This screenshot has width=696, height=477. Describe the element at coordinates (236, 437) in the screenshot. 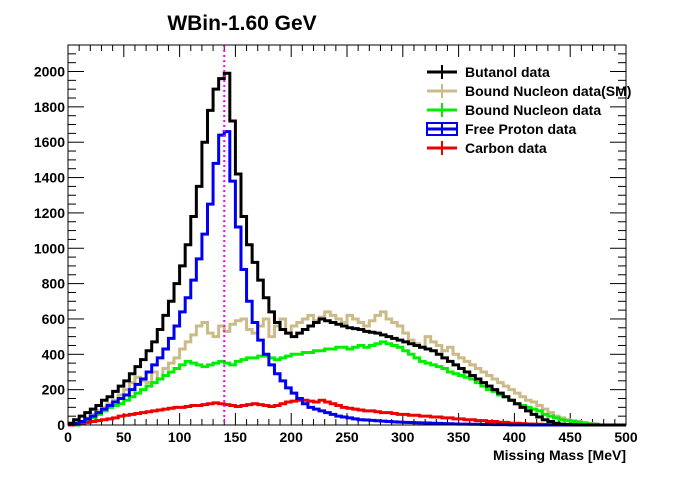

I see `x-tick-label: 150` at that location.